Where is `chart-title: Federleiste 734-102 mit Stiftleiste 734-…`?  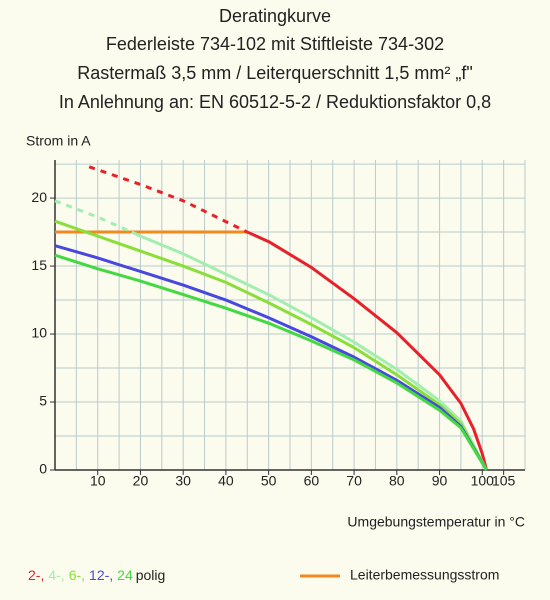
chart-title: Federleiste 734-102 mit Stiftleiste 734-… is located at coordinates (275, 44).